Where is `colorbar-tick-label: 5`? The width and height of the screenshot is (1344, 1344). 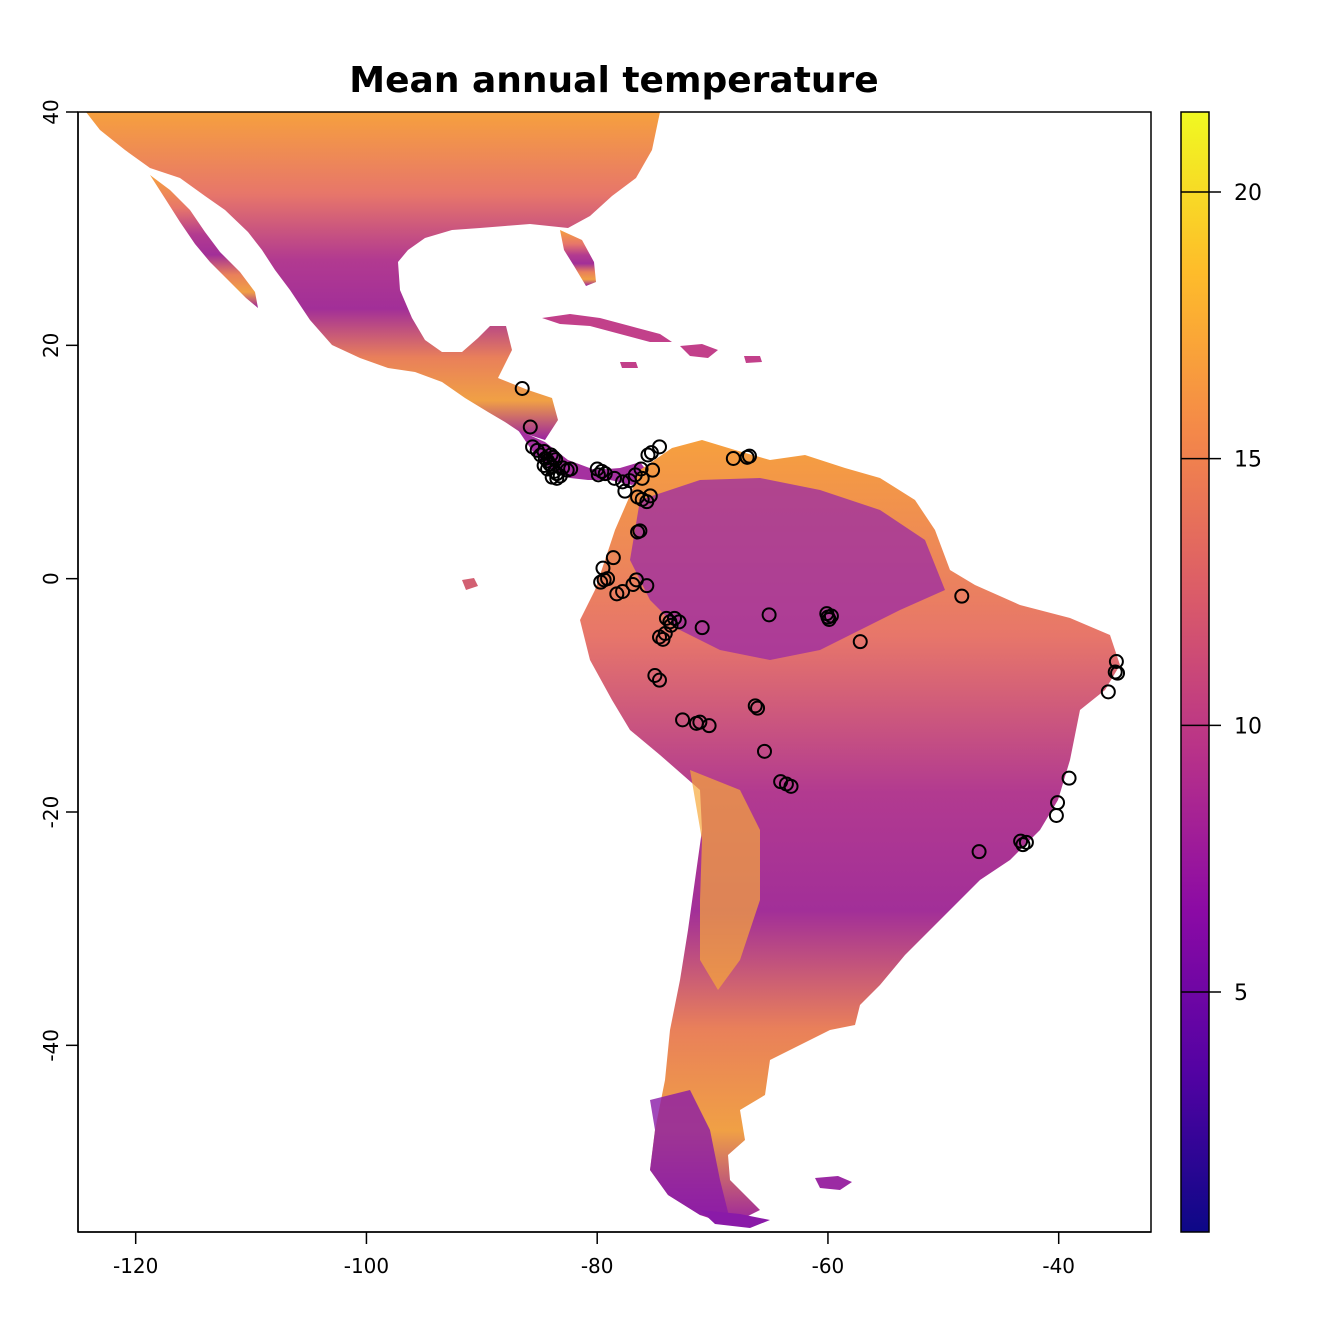 colorbar-tick-label: 5 is located at coordinates (1241, 993).